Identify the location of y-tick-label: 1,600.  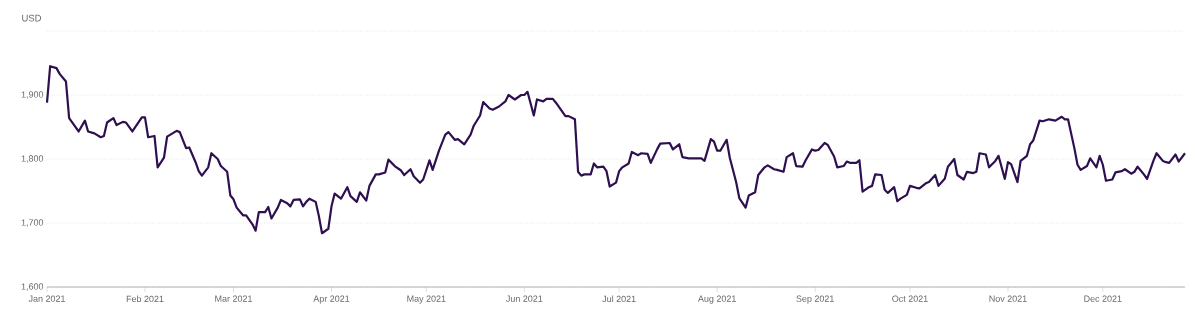
(32, 287).